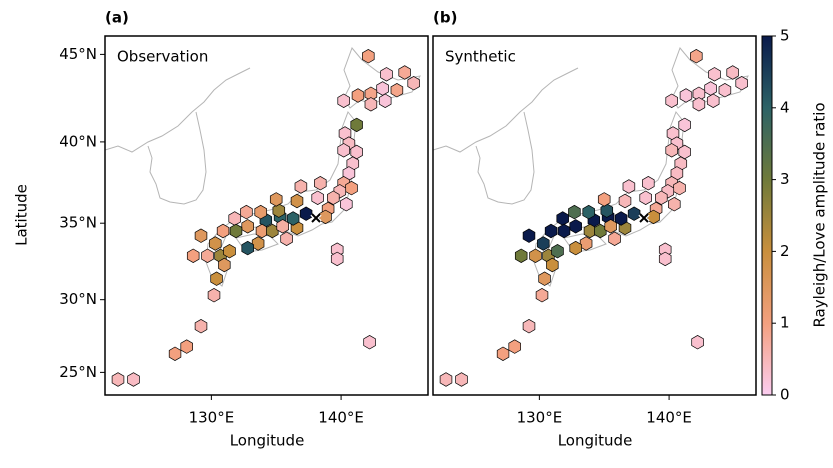  Describe the element at coordinates (785, 251) in the screenshot. I see `colorbar-tick-label: 2` at that location.